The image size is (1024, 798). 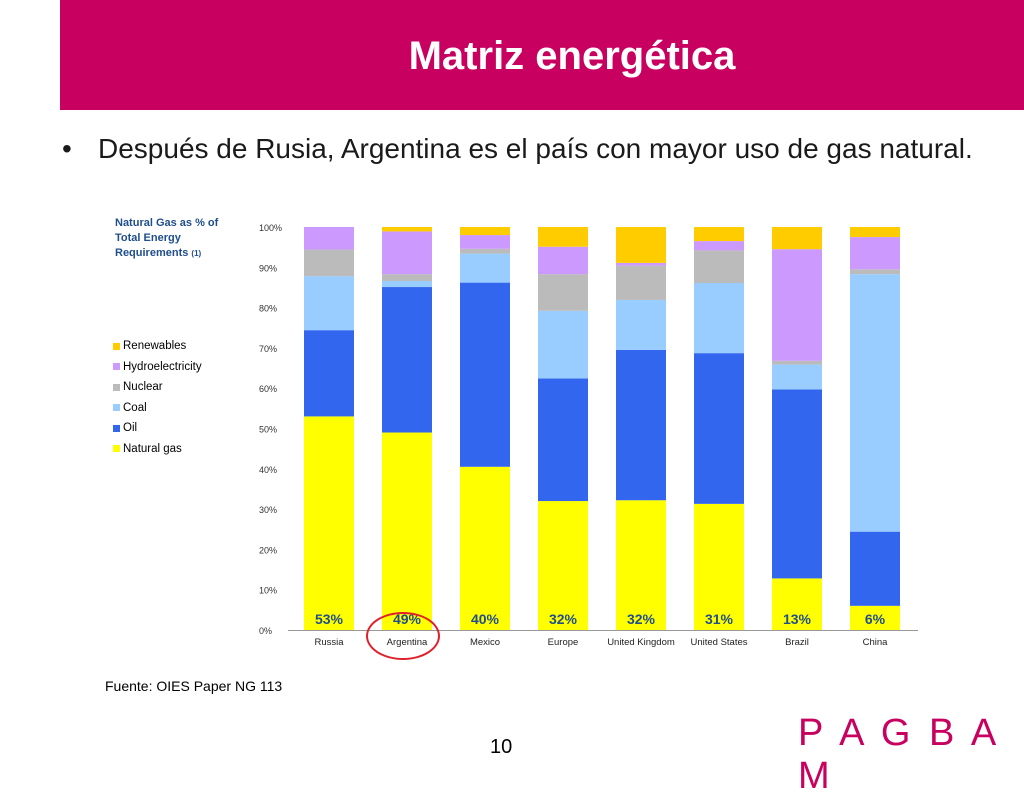 I want to click on x-tick-label: Europe, so click(x=563, y=642).